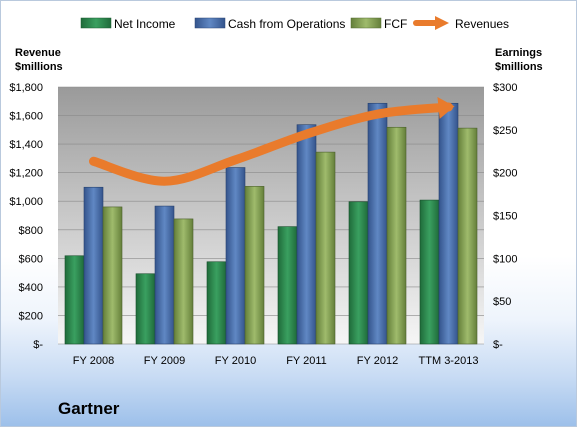 This screenshot has width=577, height=428. What do you see at coordinates (39, 67) in the screenshot?
I see `left-axis-title-line2: $millions` at bounding box center [39, 67].